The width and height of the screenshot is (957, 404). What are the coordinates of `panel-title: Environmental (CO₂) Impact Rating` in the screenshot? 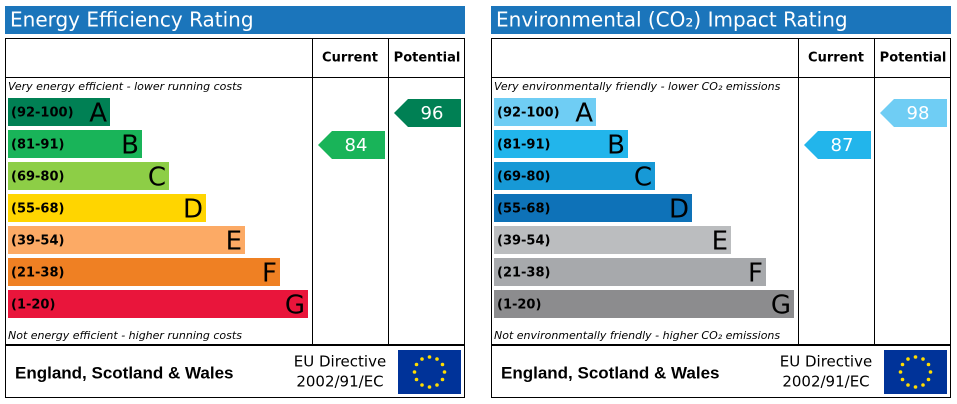 It's located at (672, 20).